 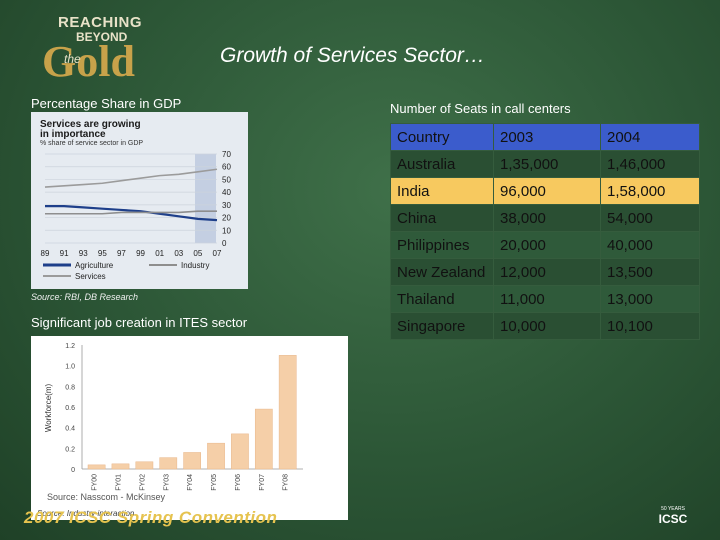 What do you see at coordinates (442, 164) in the screenshot?
I see `table-cell: Australia` at bounding box center [442, 164].